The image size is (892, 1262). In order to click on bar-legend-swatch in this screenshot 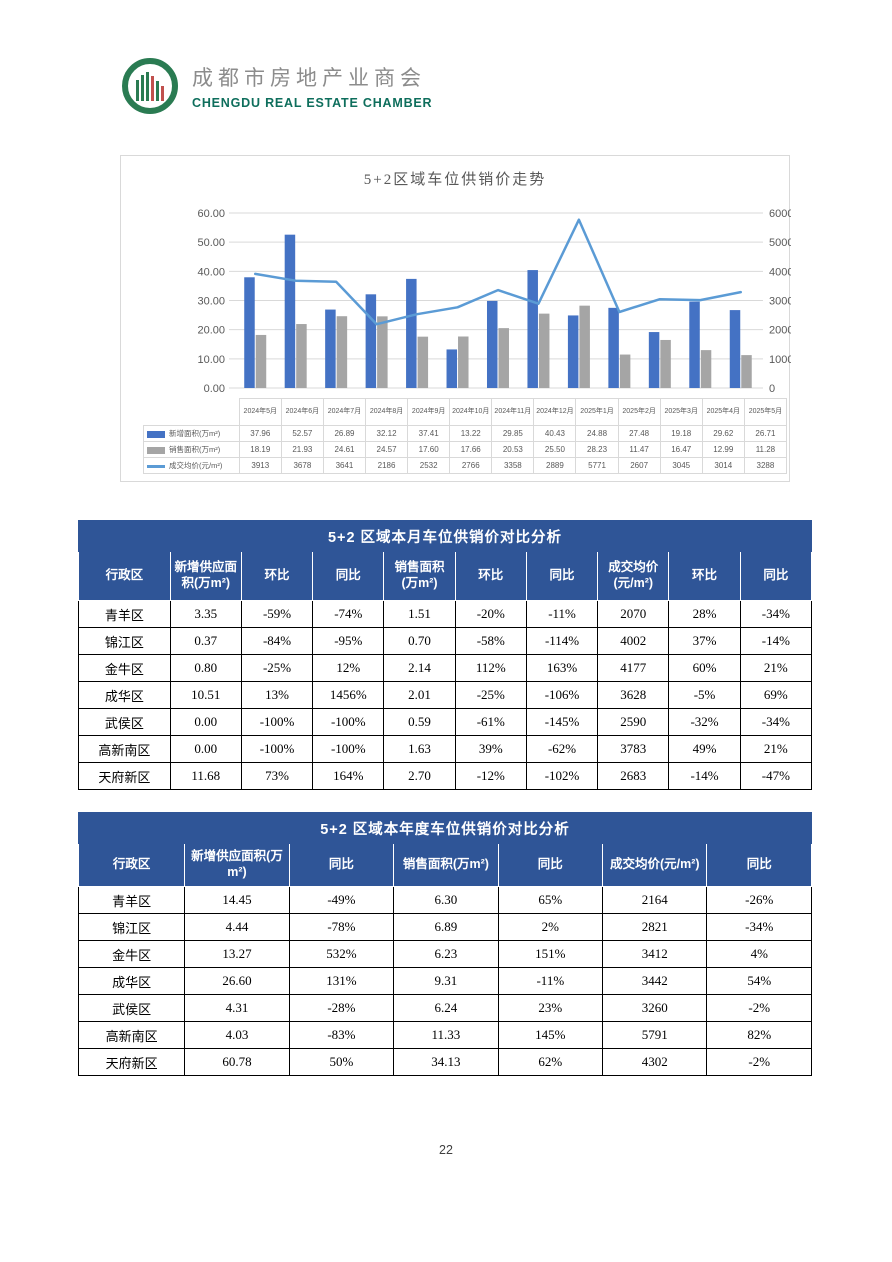, I will do `click(156, 450)`.